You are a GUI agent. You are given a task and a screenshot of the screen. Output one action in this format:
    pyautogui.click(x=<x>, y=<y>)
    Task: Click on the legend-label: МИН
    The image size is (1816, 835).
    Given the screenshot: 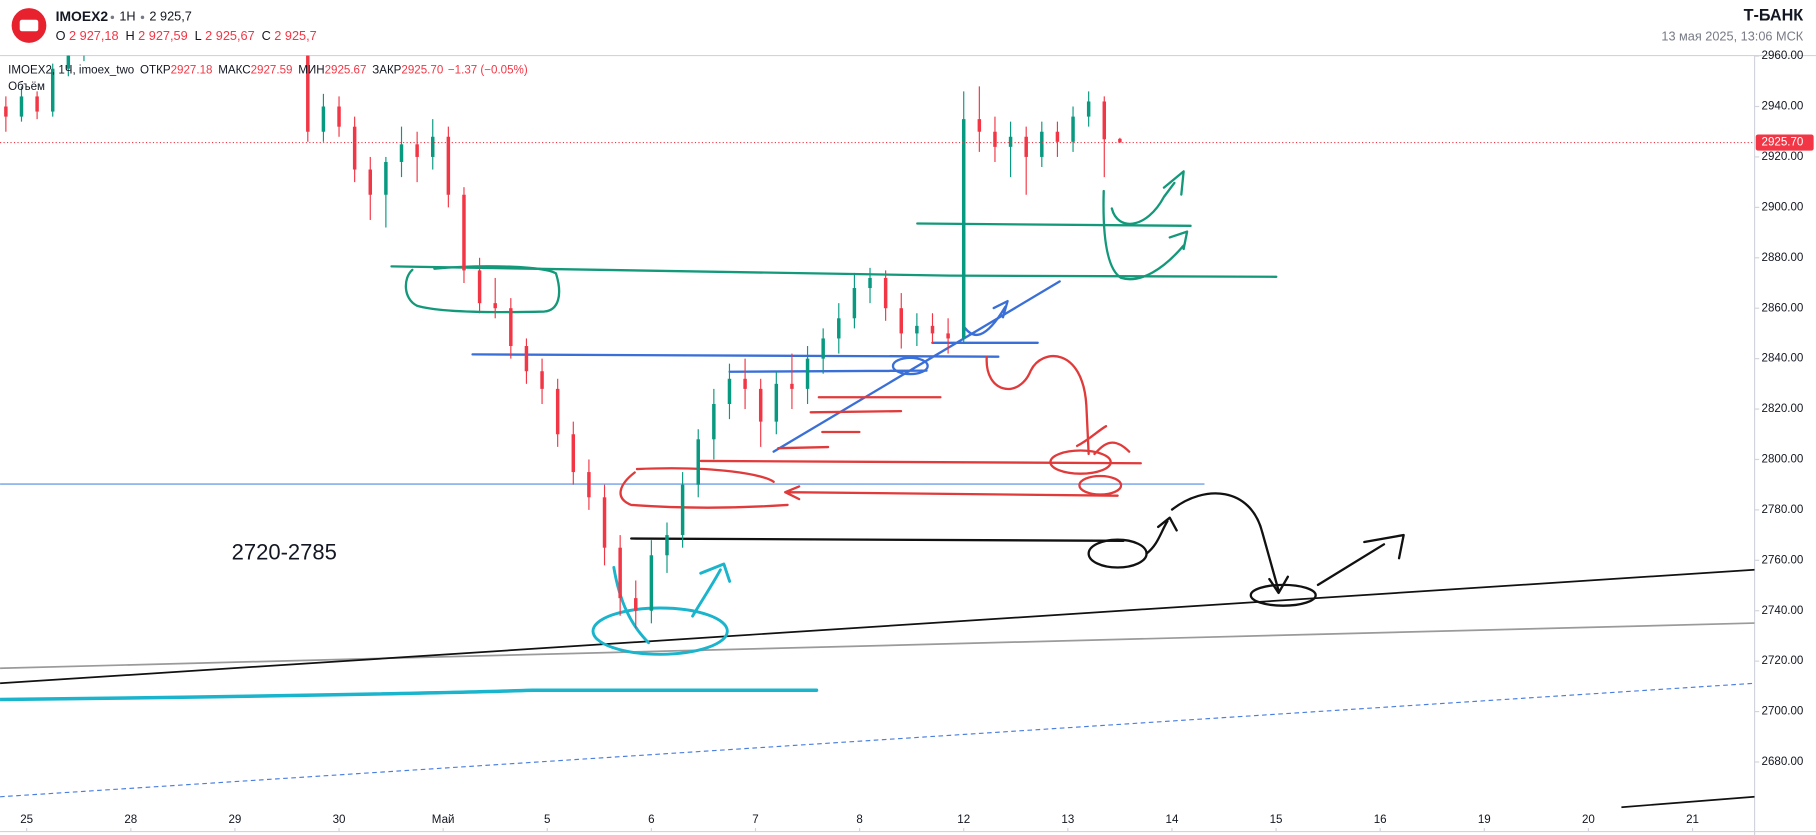 What is the action you would take?
    pyautogui.click(x=311, y=71)
    